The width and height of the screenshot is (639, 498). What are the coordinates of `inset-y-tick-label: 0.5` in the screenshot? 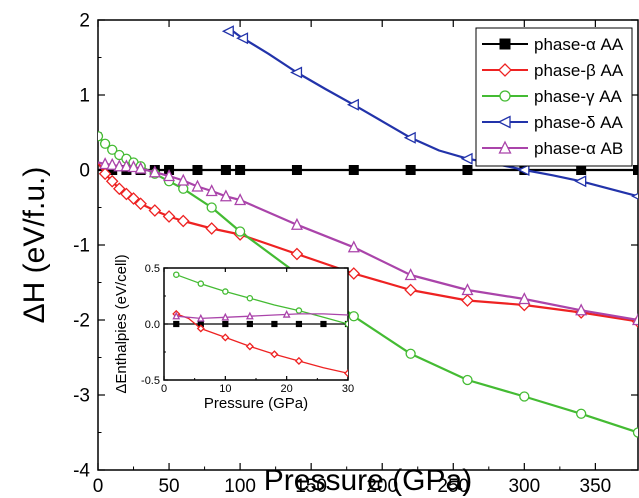 It's located at (152, 269).